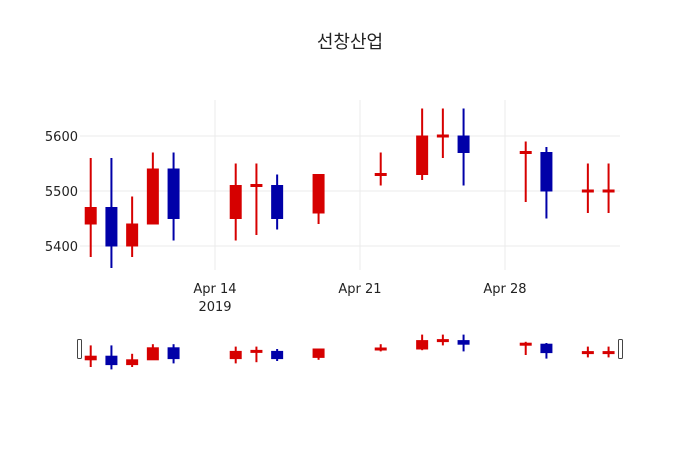 This screenshot has width=700, height=450. I want to click on chart-title: 선창산업, so click(350, 42).